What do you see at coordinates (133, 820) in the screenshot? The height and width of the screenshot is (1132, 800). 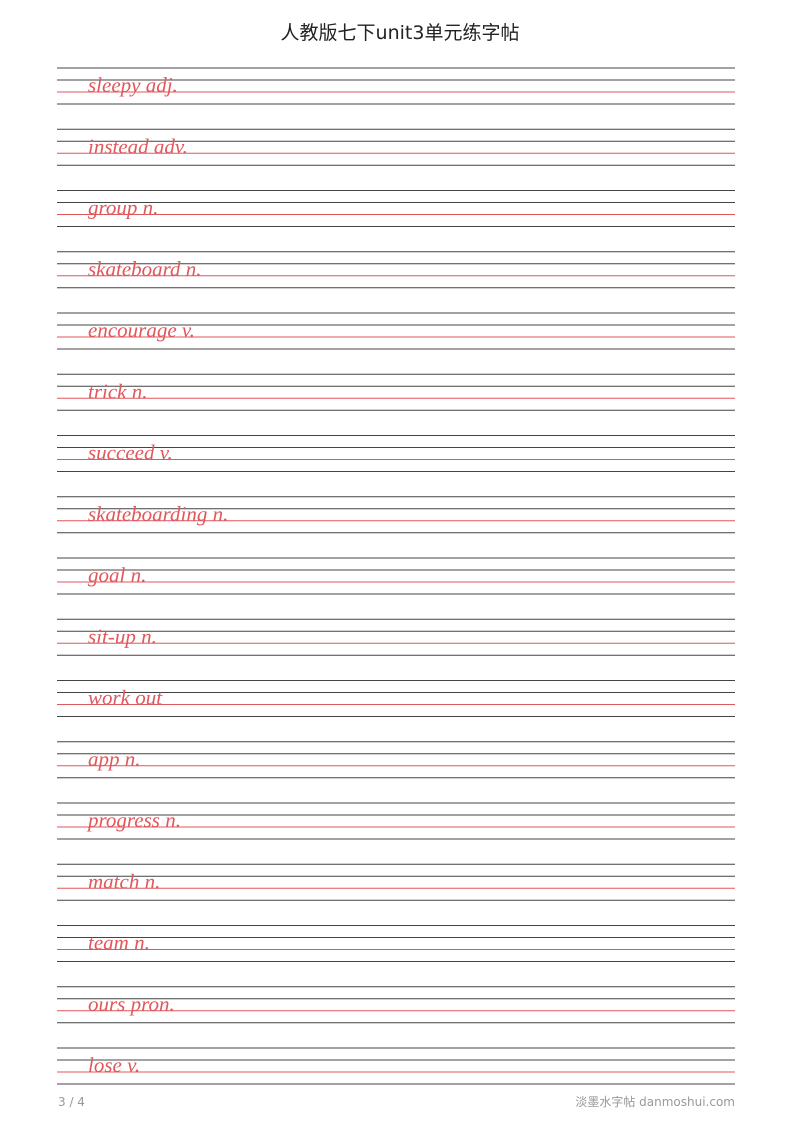 I see `practice-word: progress n.` at bounding box center [133, 820].